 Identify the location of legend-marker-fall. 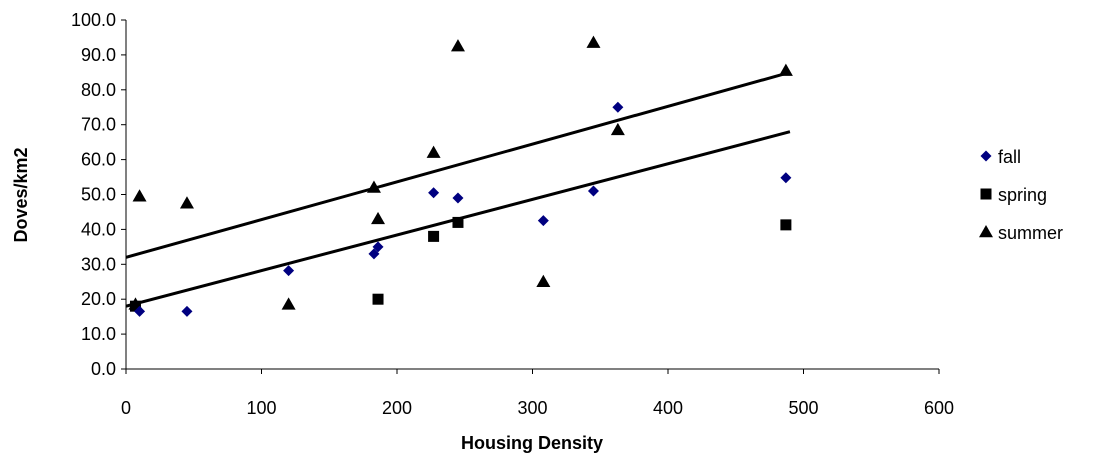
(986, 156).